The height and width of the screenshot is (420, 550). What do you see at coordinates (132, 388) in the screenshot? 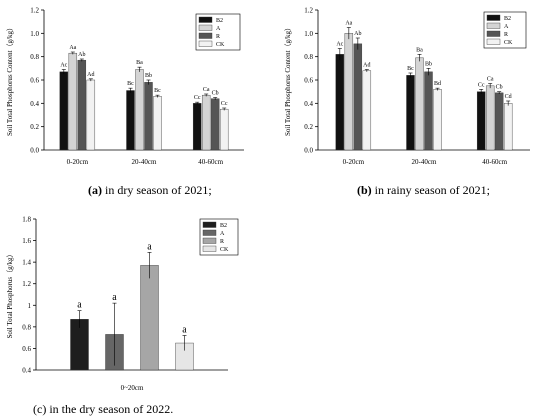
I see `x-tick-label: 0~20cm` at bounding box center [132, 388].